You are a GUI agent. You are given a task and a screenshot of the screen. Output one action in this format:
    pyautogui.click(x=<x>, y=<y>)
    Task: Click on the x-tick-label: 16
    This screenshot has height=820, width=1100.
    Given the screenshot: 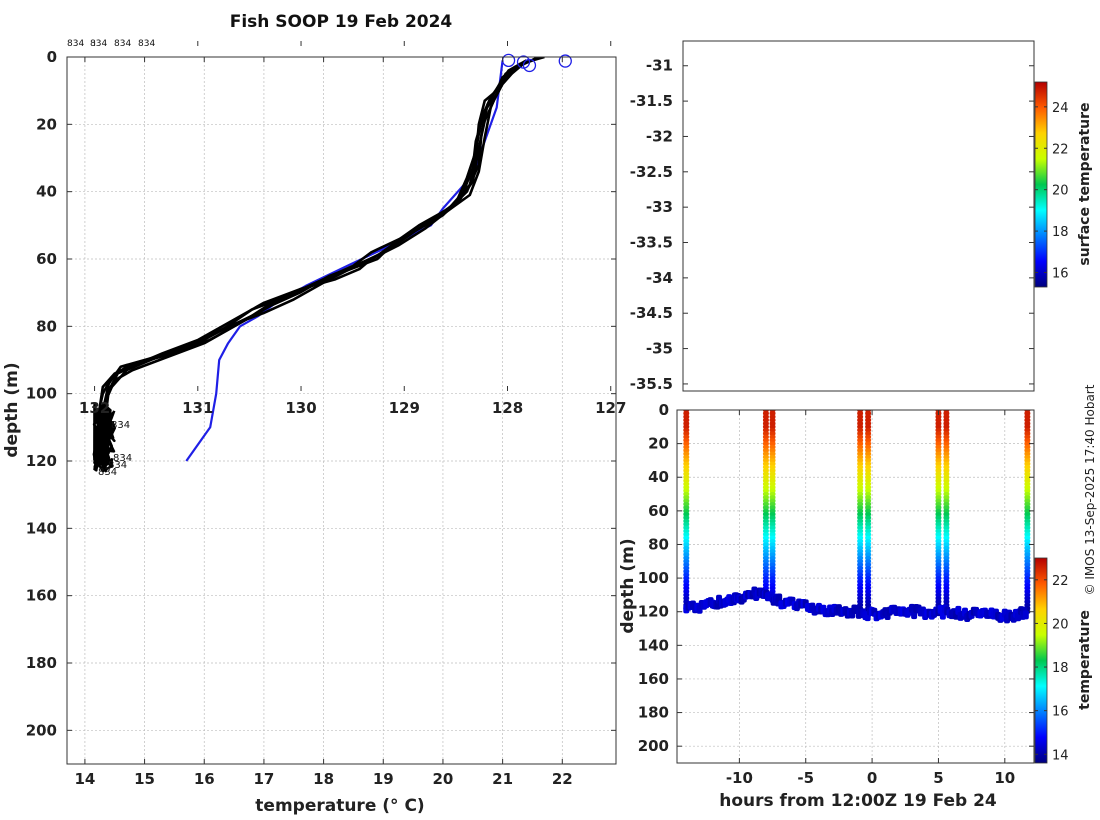 What is the action you would take?
    pyautogui.click(x=204, y=779)
    